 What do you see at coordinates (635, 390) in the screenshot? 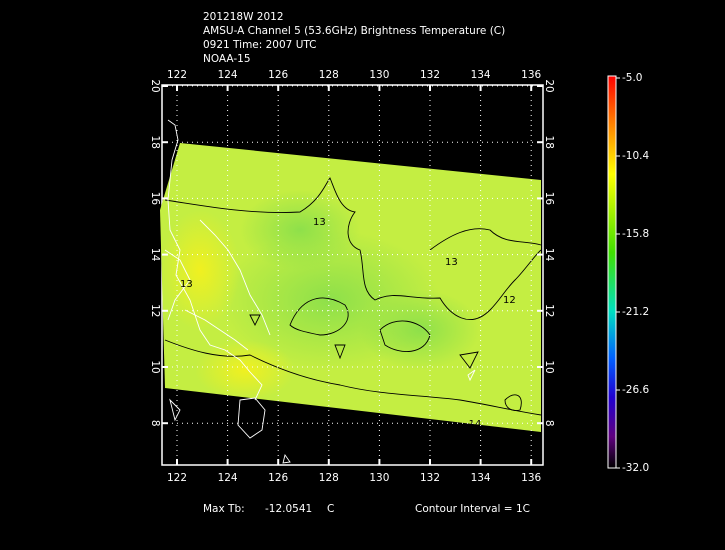
I see `colorbar-label: -26.6` at bounding box center [635, 390].